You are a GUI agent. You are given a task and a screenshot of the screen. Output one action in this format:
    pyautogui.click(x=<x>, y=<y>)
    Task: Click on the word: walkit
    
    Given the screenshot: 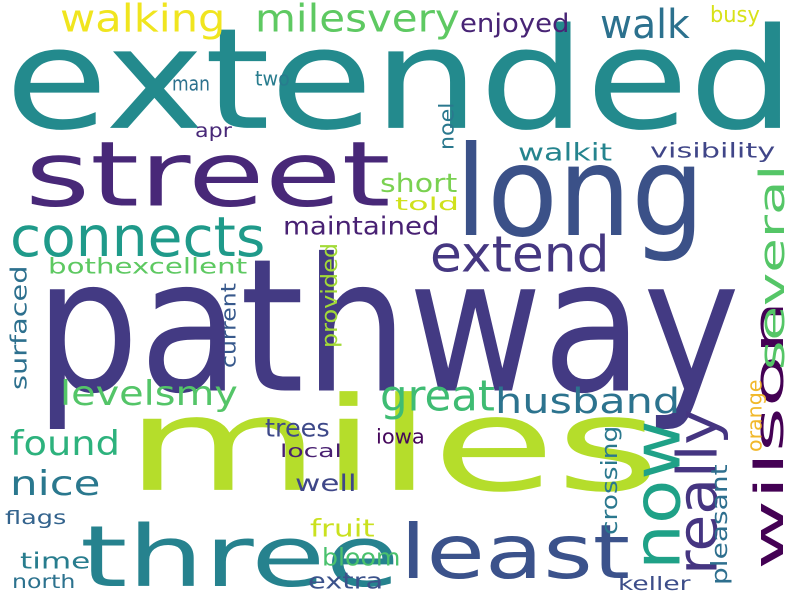 What is the action you would take?
    pyautogui.click(x=565, y=153)
    